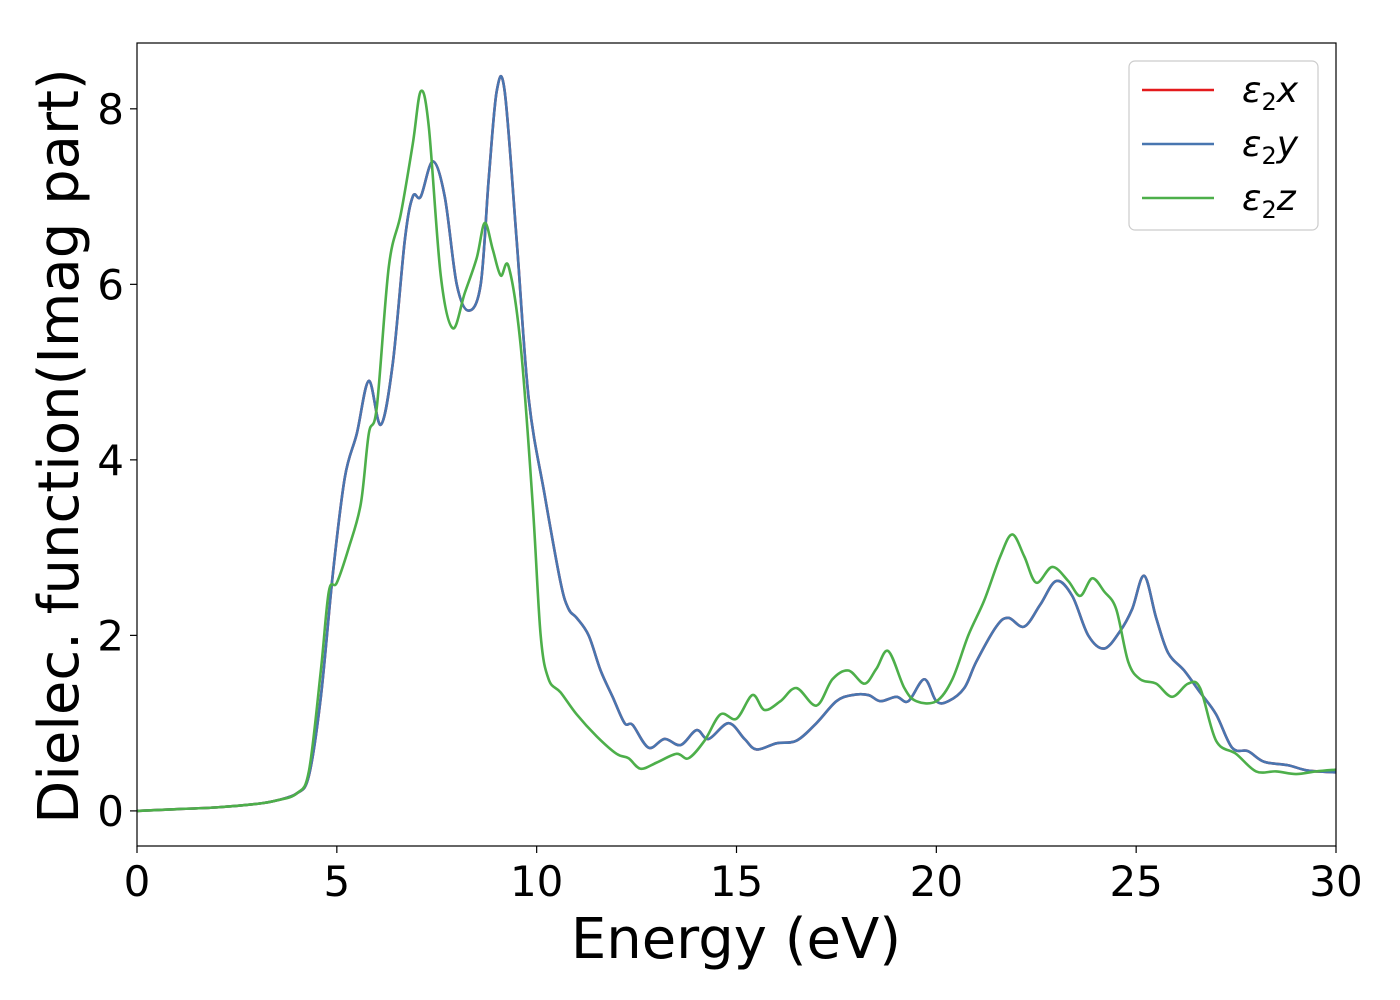  I want to click on x-axis-title: Energy (eV), so click(736, 939).